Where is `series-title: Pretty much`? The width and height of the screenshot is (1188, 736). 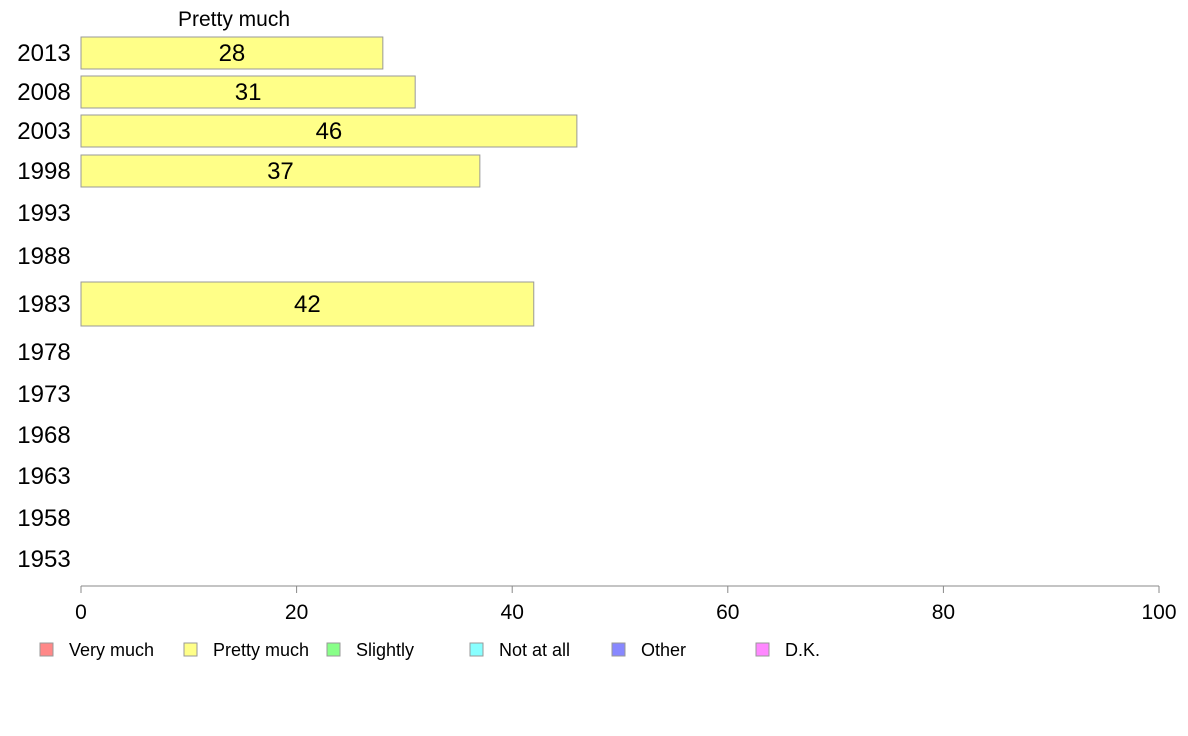
series-title: Pretty much is located at coordinates (234, 19).